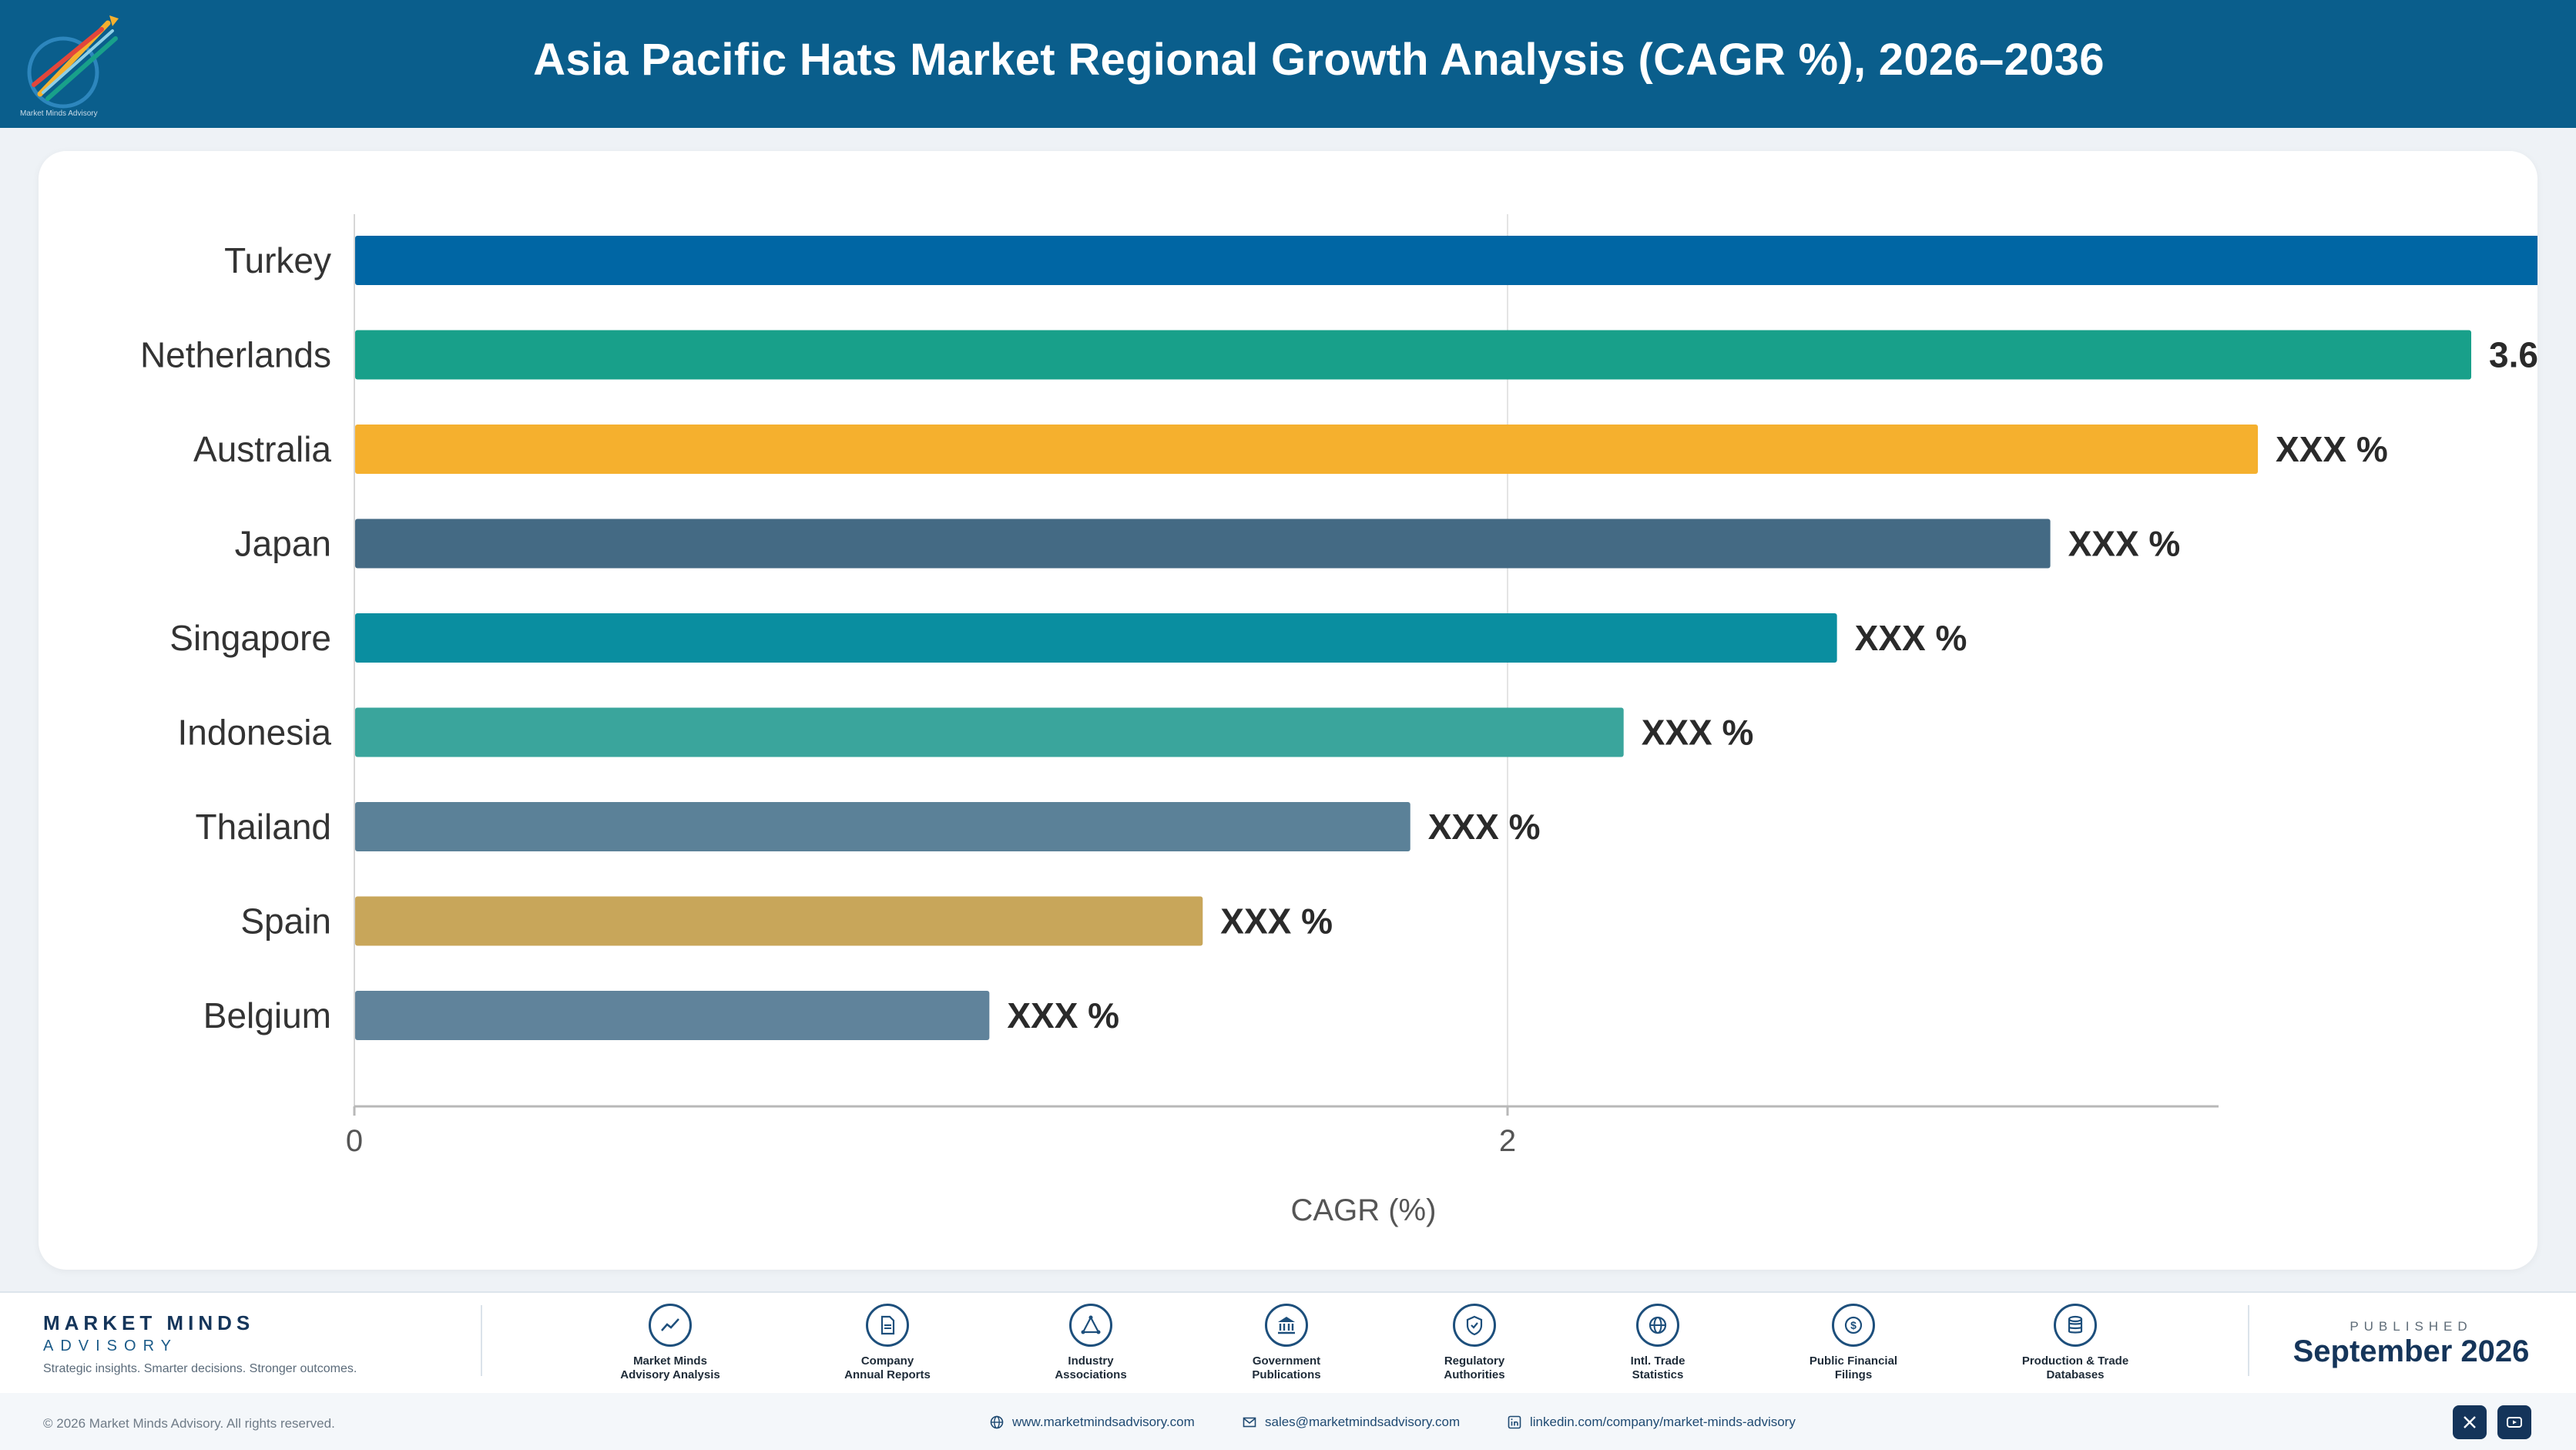 Image resolution: width=2576 pixels, height=1450 pixels. I want to click on source-market-minds-analysis: Market Minds Advisory Analysis, so click(670, 1343).